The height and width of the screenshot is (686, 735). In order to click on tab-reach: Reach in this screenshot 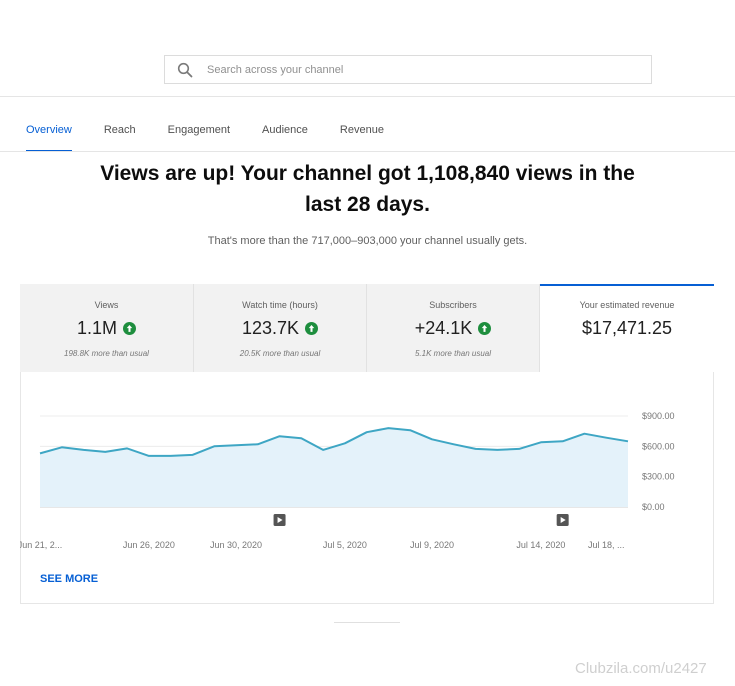, I will do `click(119, 130)`.